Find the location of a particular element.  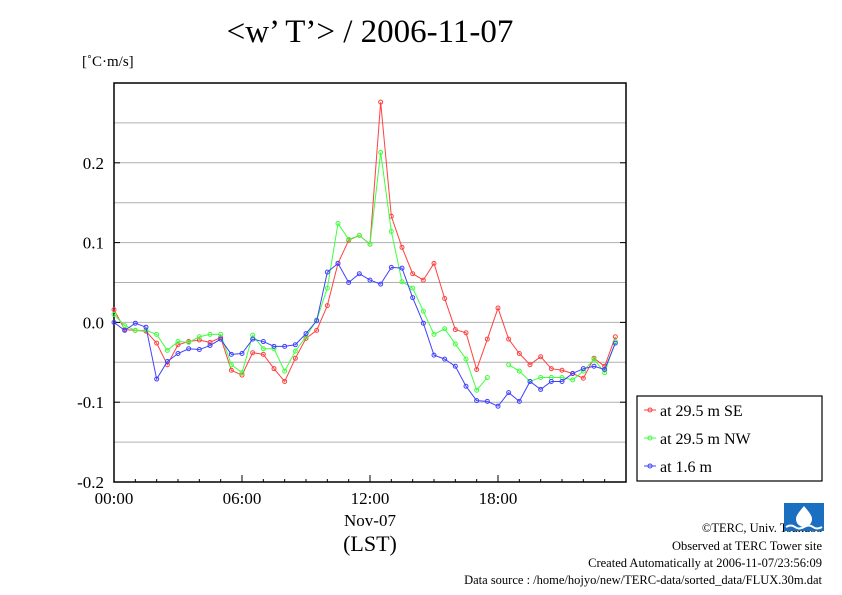

y-tick-label: -0.1 is located at coordinates (90, 402).